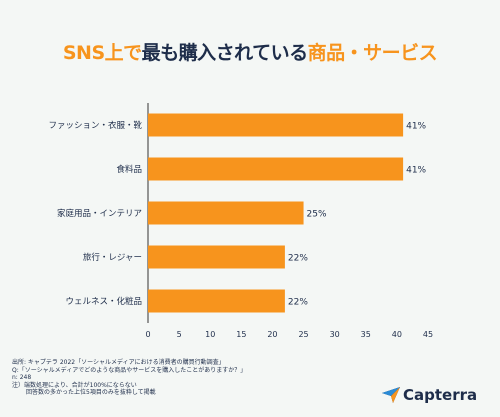 Image resolution: width=500 pixels, height=417 pixels. I want to click on footnote-n: n: 248, so click(22, 378).